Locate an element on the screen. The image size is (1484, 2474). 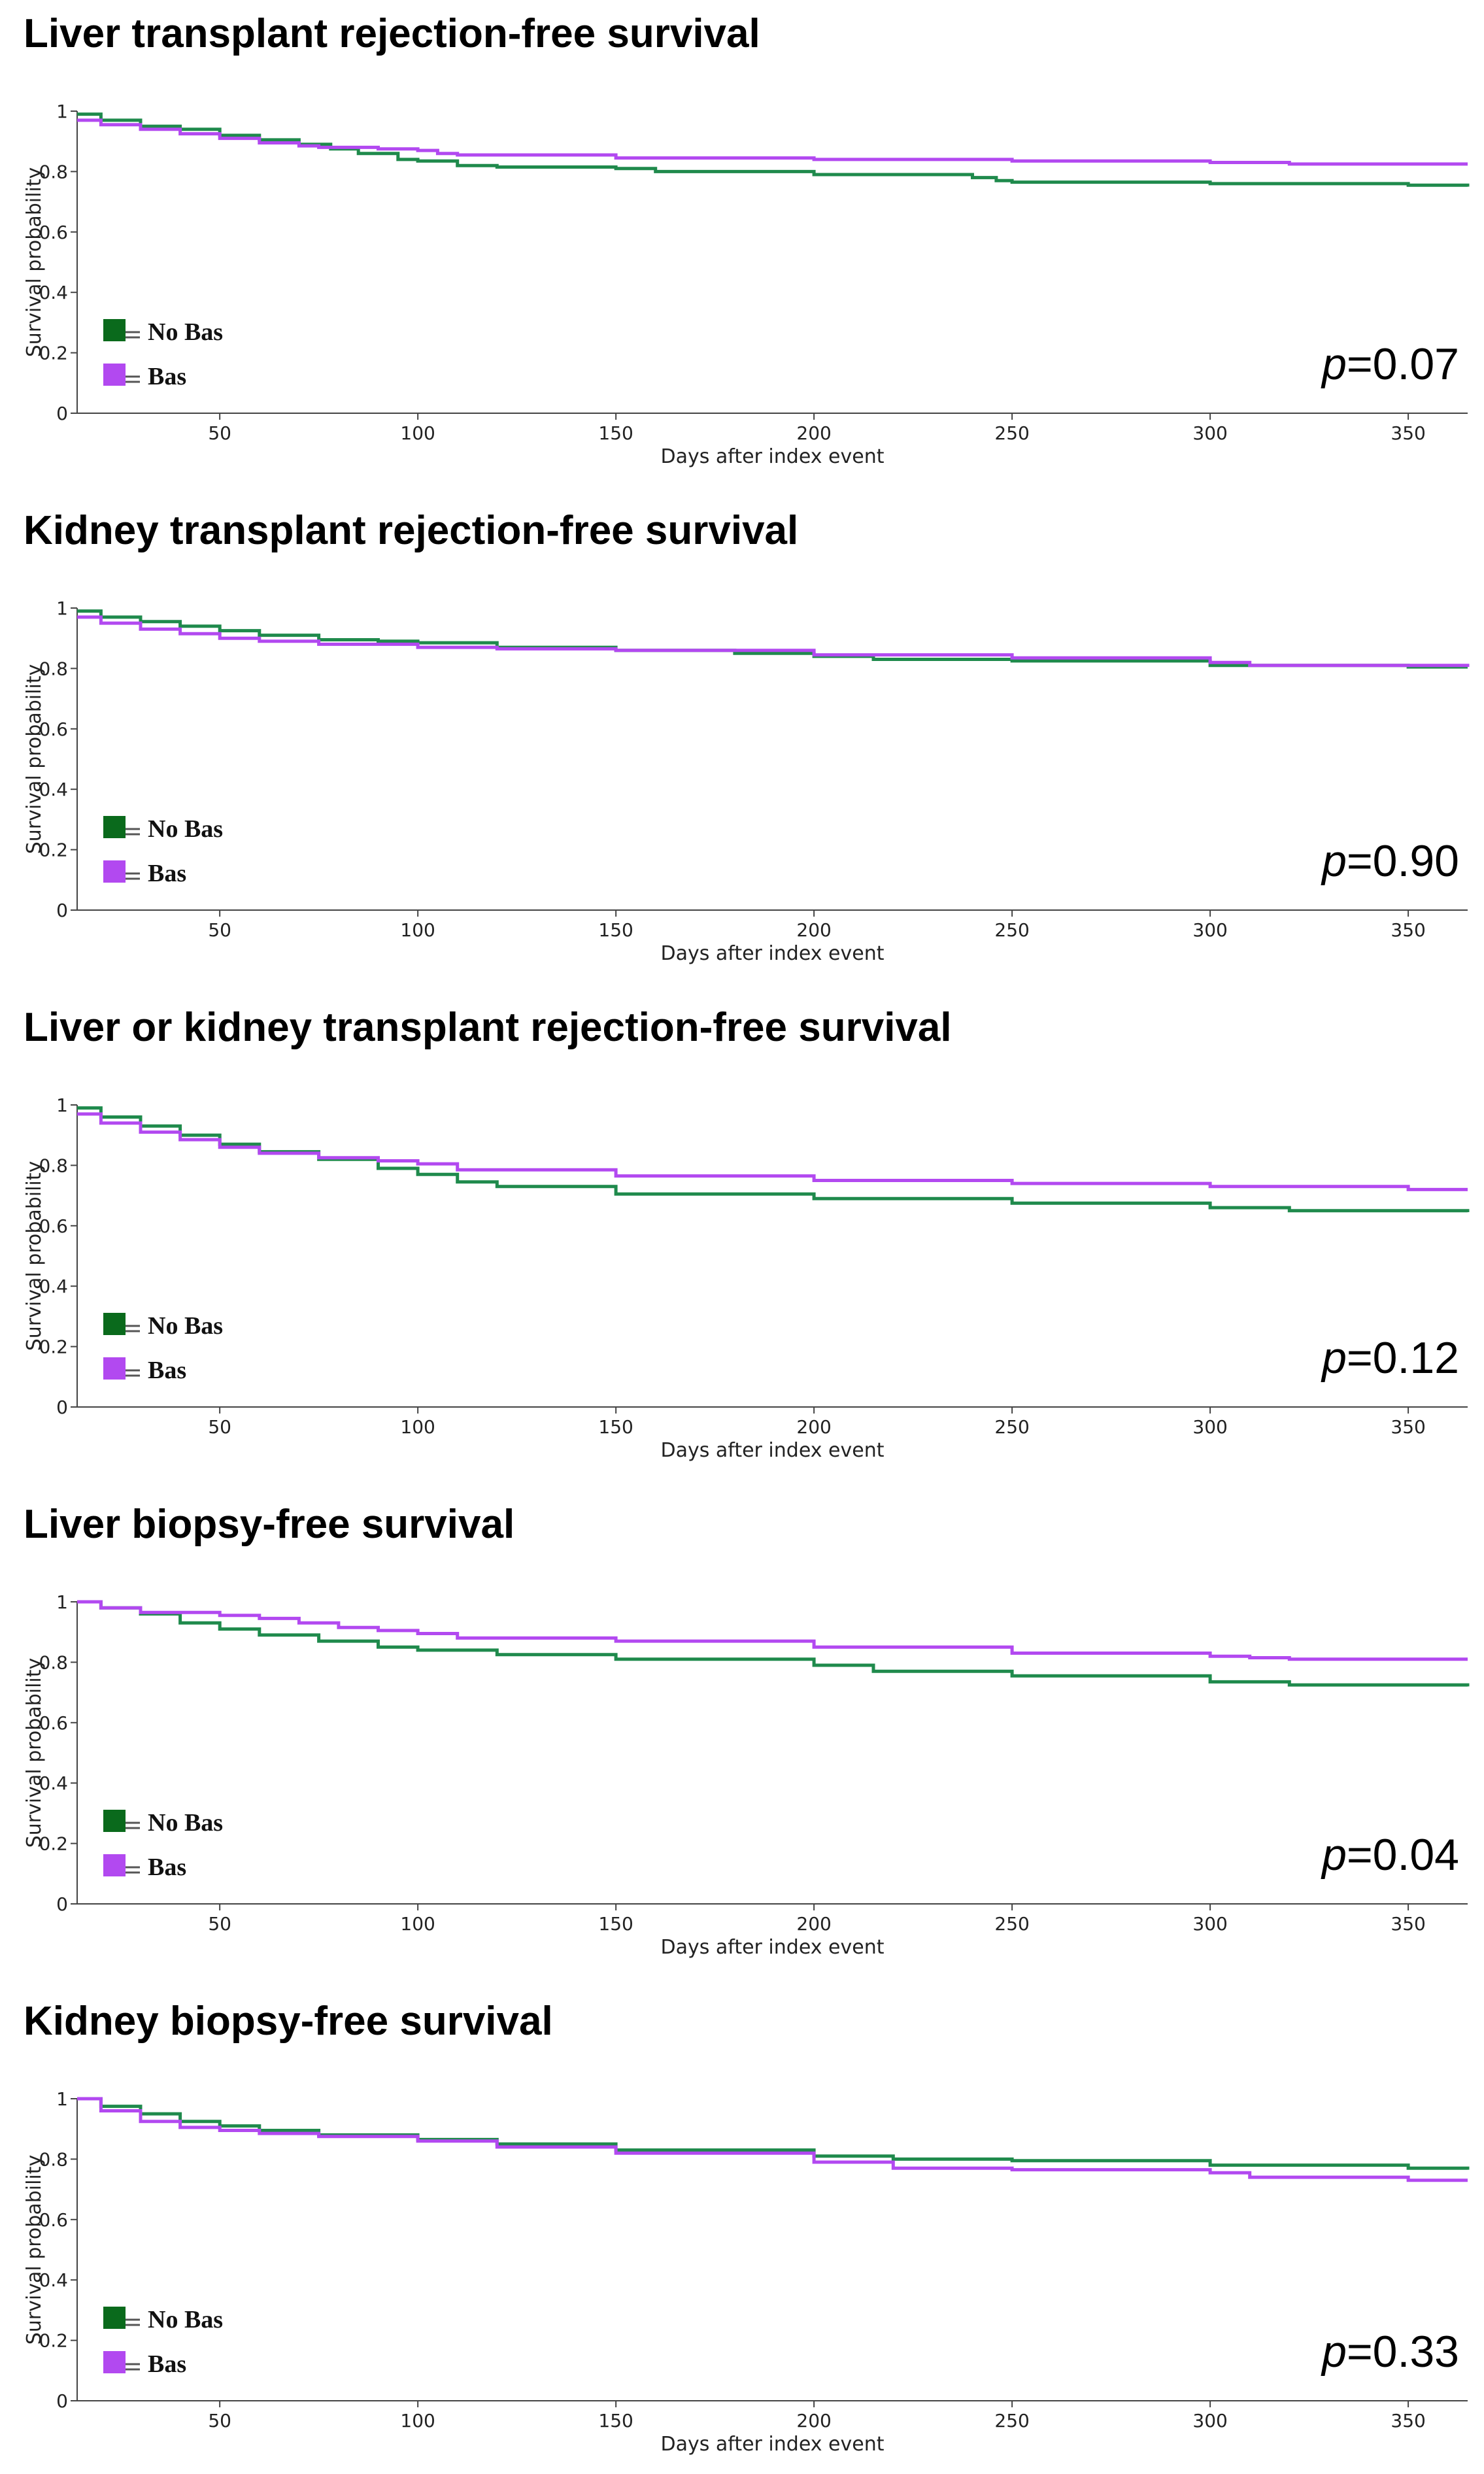
p-value-annotation: p=0.90 is located at coordinates (1390, 861).